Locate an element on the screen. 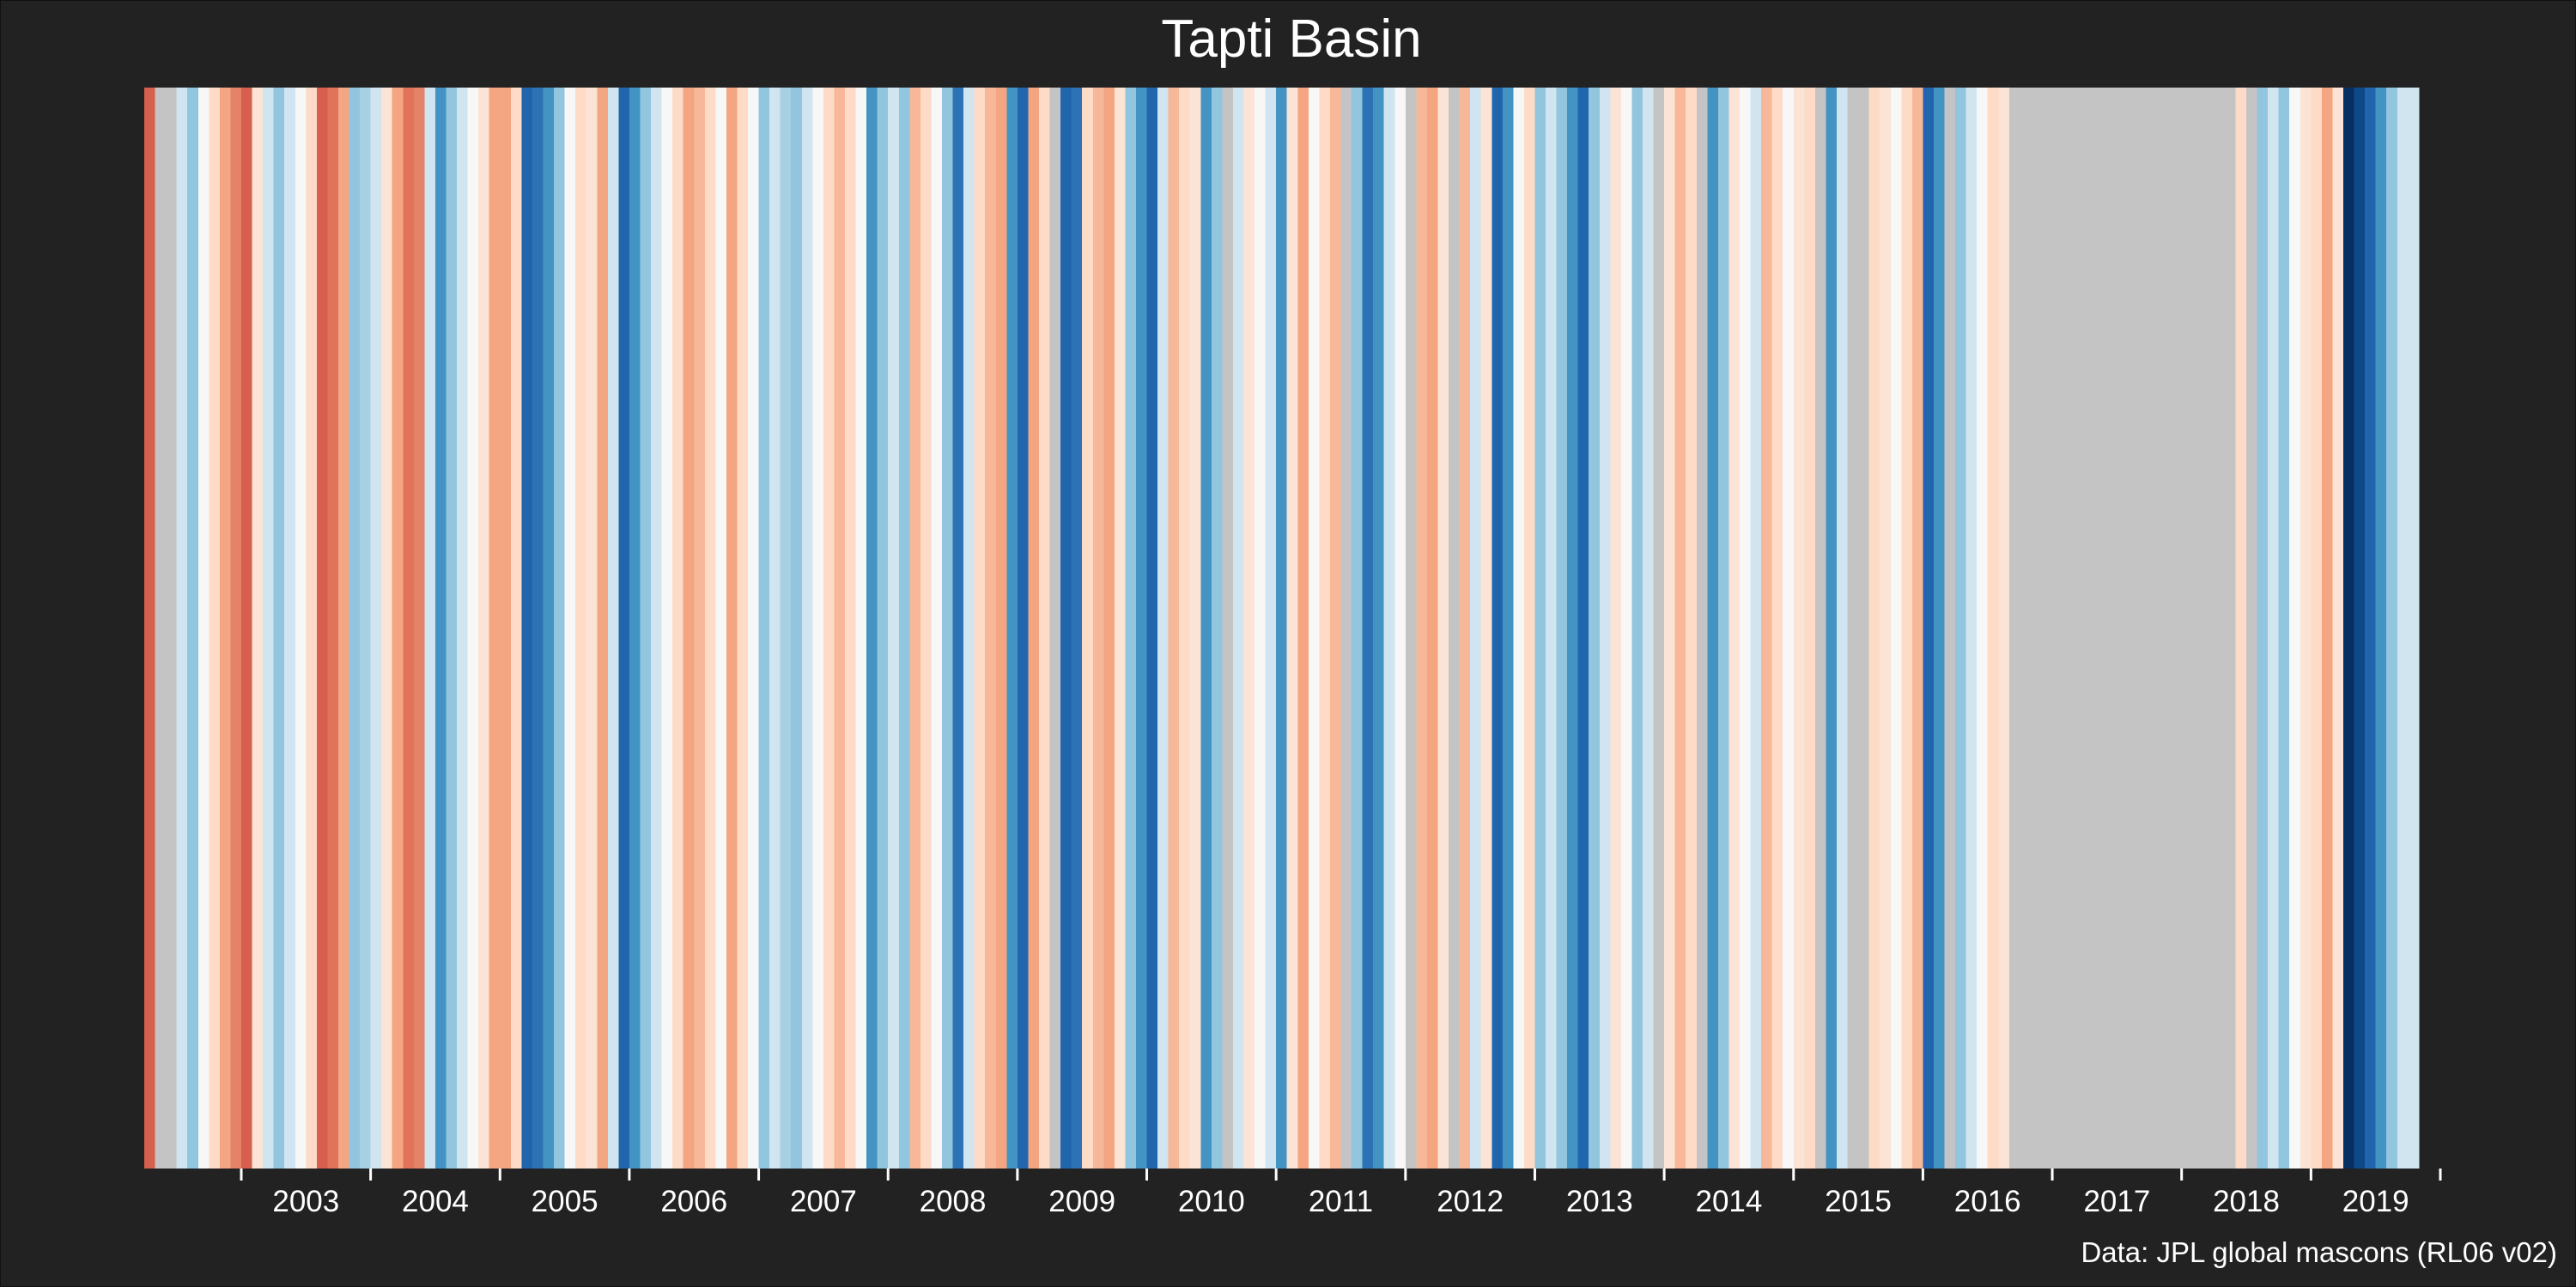 The width and height of the screenshot is (2576, 1287). x-tick-label-2012: 2012 is located at coordinates (1470, 1201).